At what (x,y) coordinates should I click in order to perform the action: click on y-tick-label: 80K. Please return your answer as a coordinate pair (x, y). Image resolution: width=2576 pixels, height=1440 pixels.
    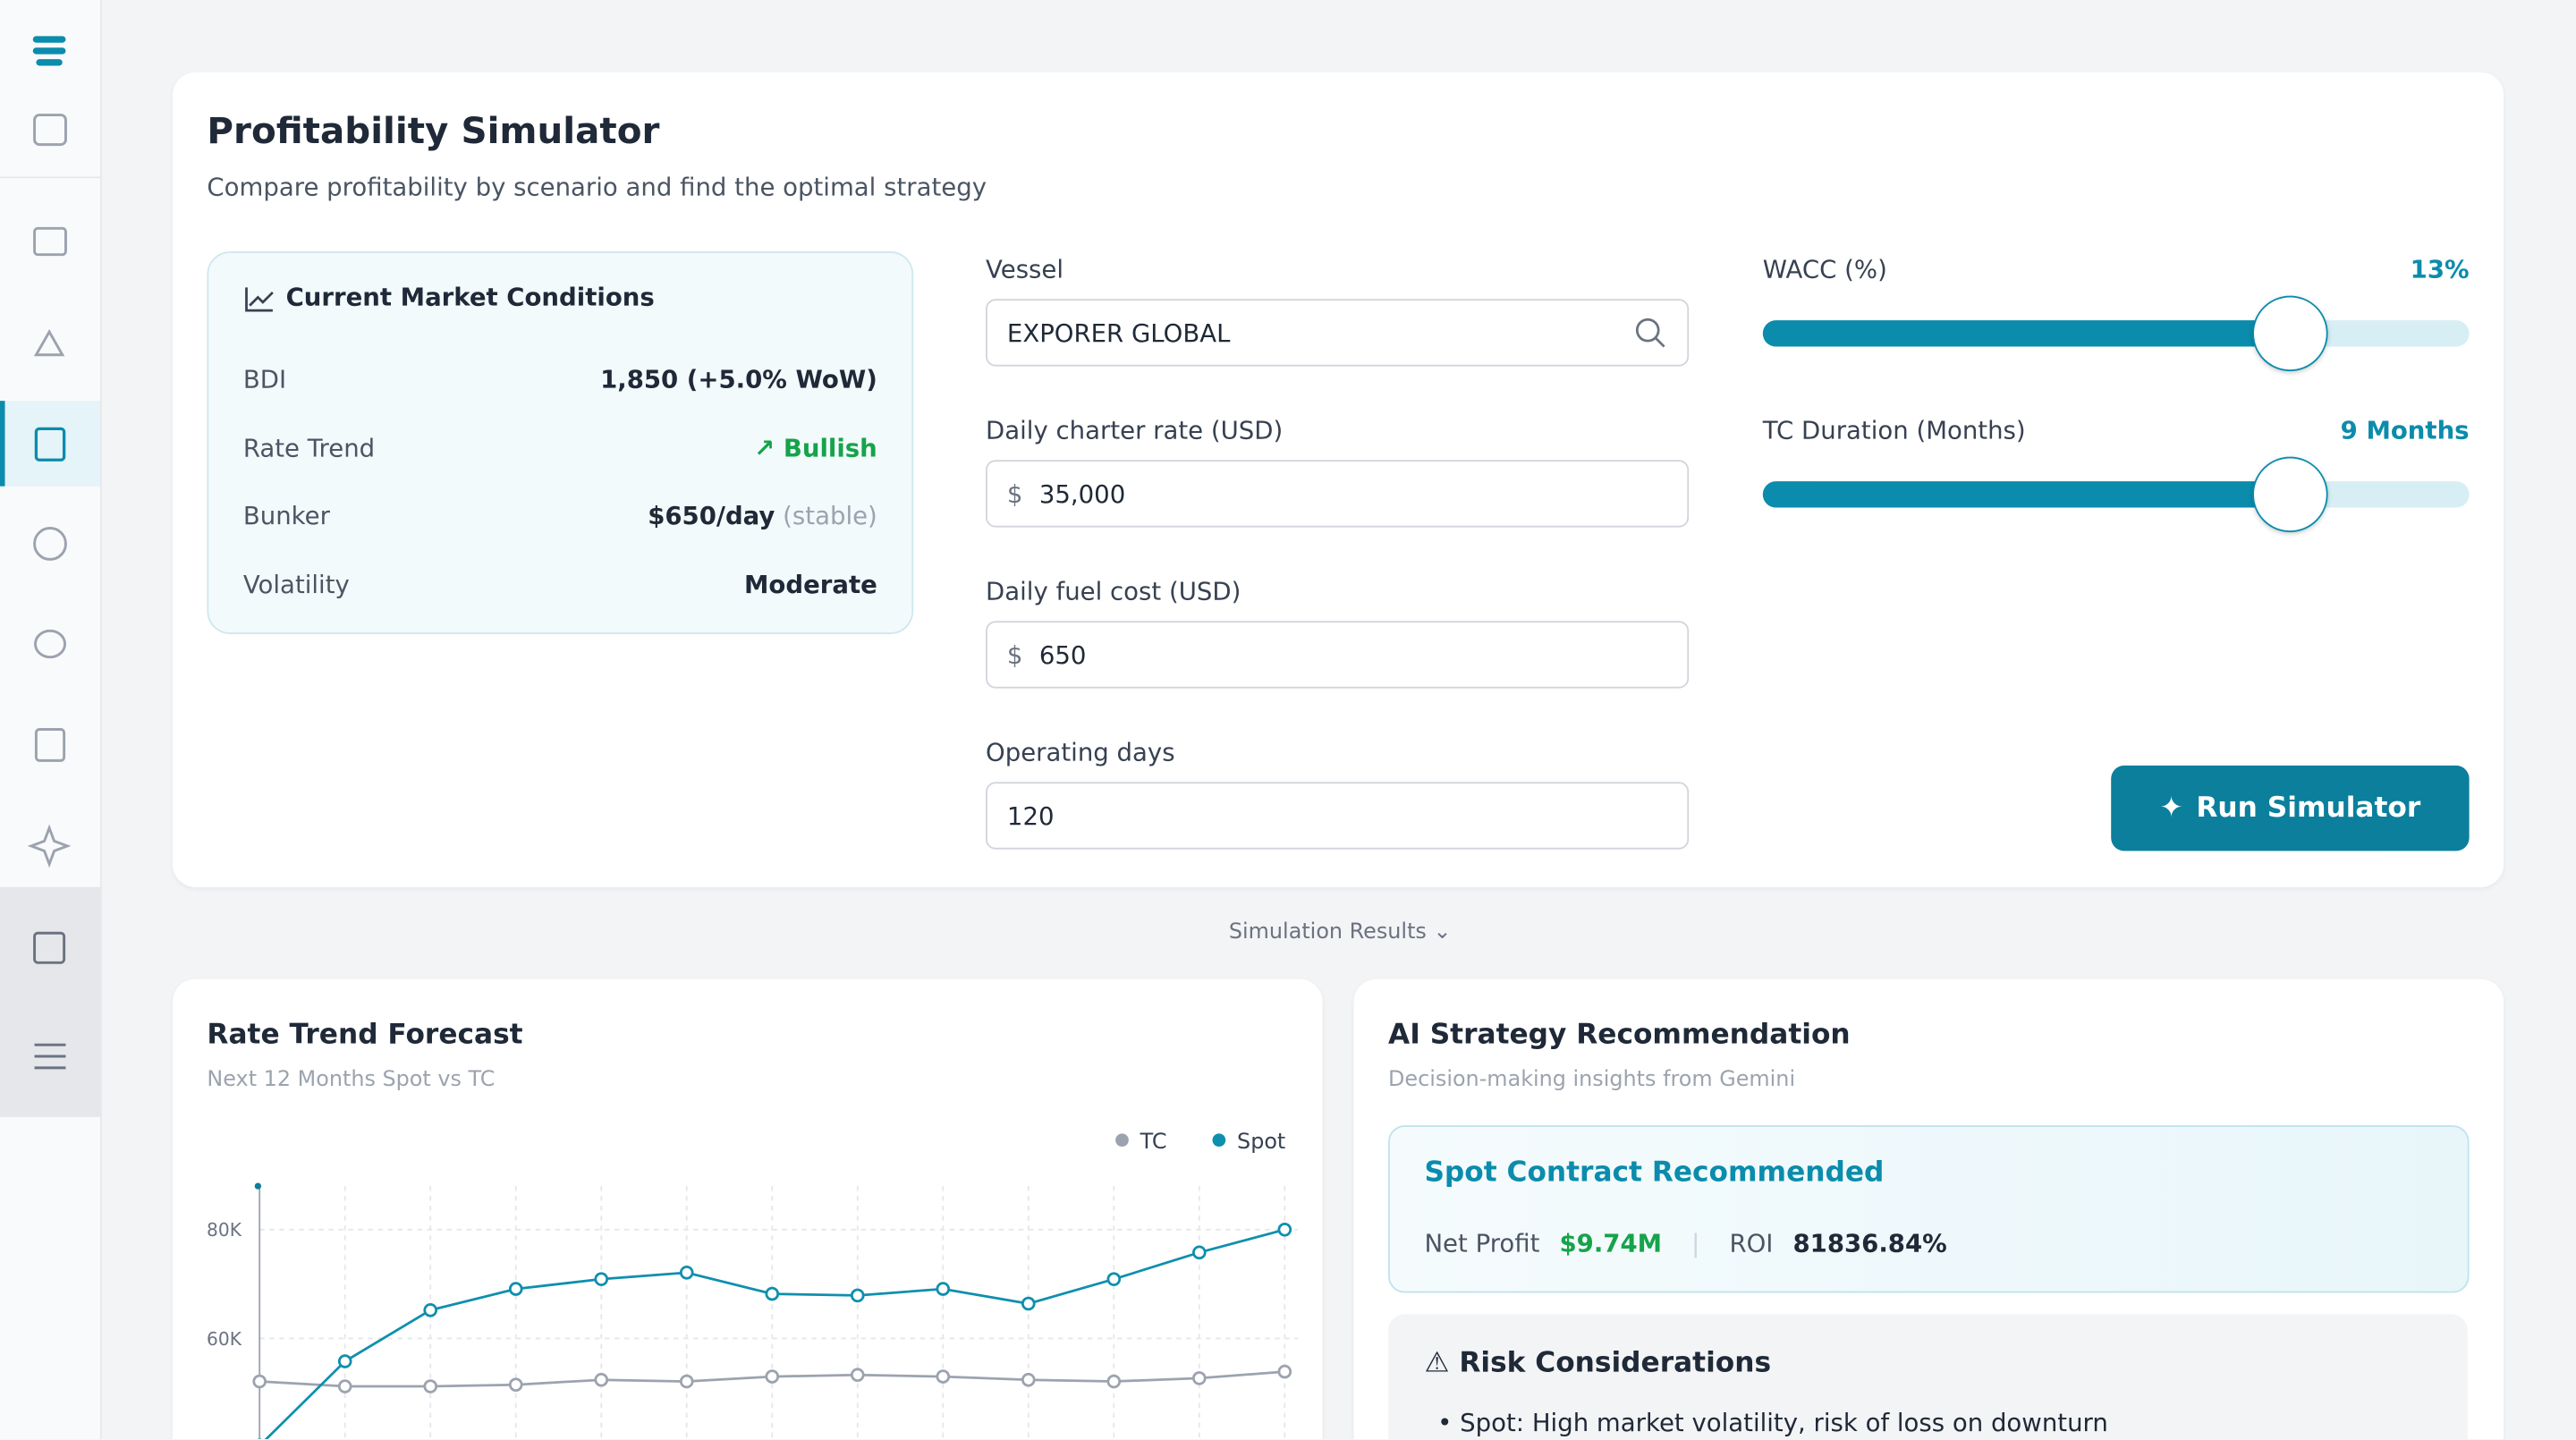
    Looking at the image, I should click on (224, 1230).